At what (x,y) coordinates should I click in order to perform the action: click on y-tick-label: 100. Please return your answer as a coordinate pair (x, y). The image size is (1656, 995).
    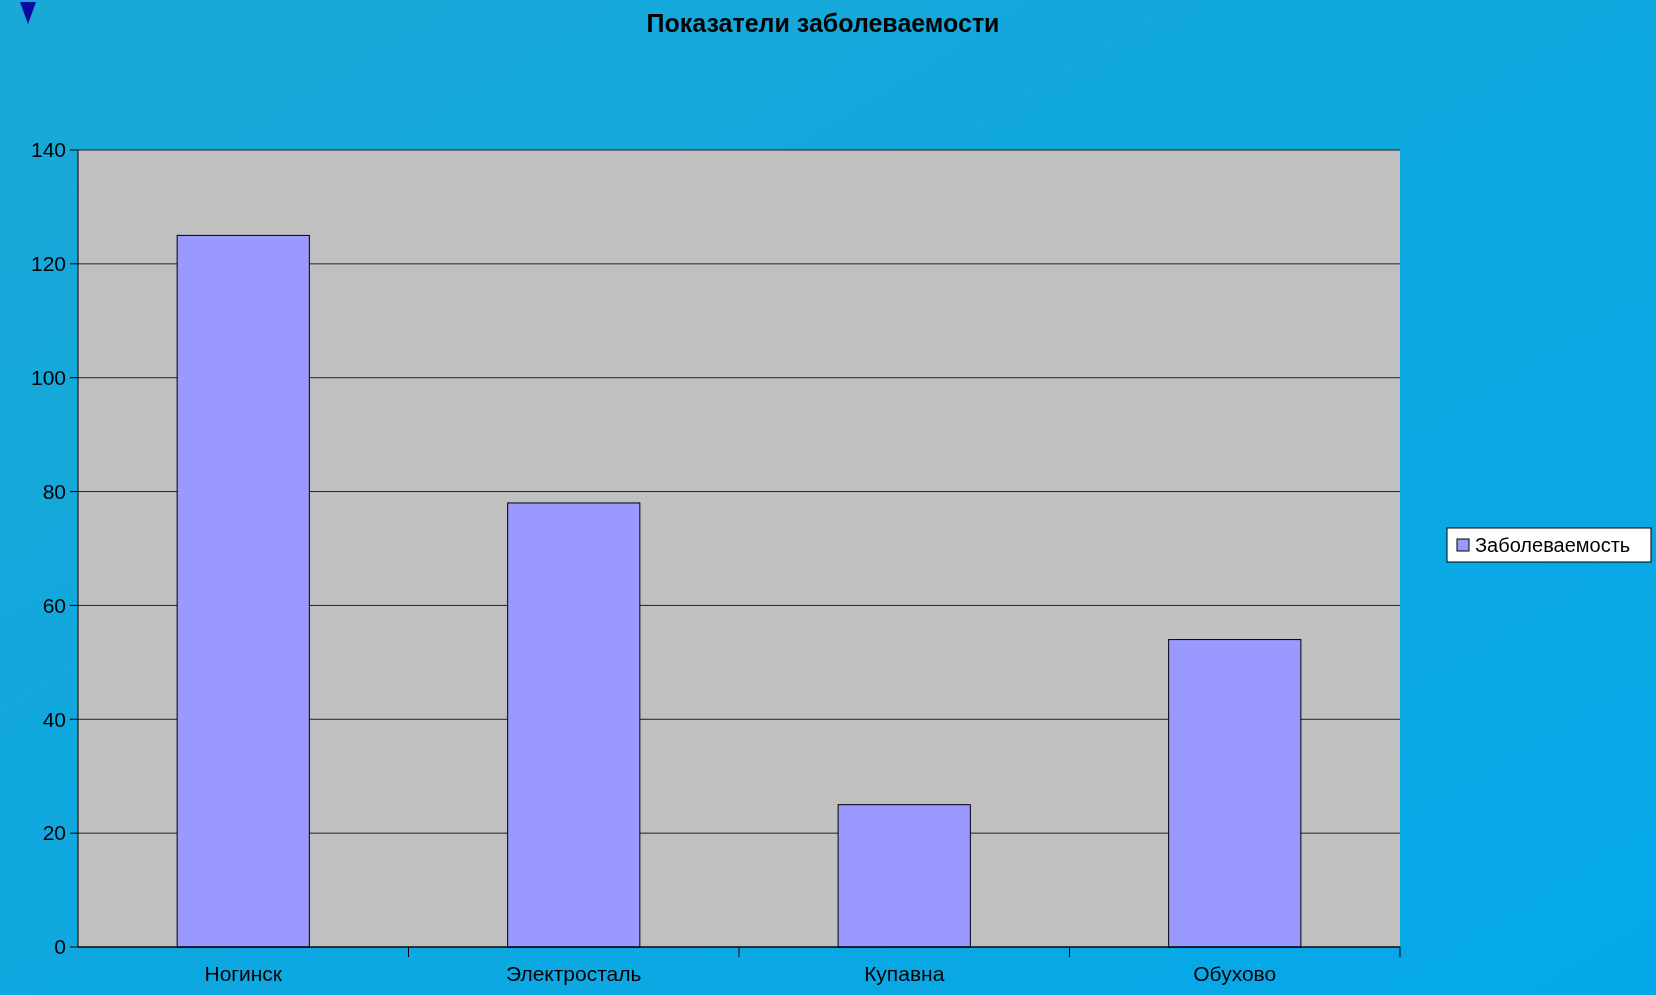
    Looking at the image, I should click on (48, 378).